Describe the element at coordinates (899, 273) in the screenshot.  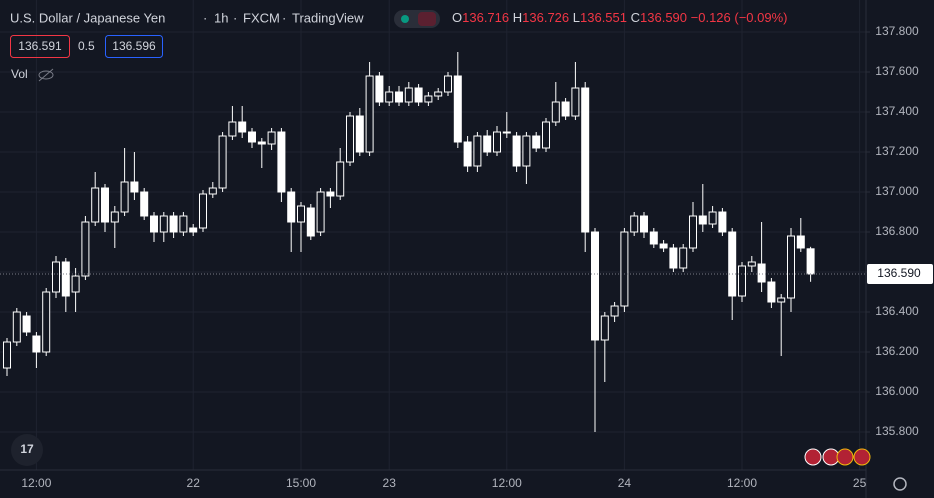
I see `last-price-label: 136.590` at that location.